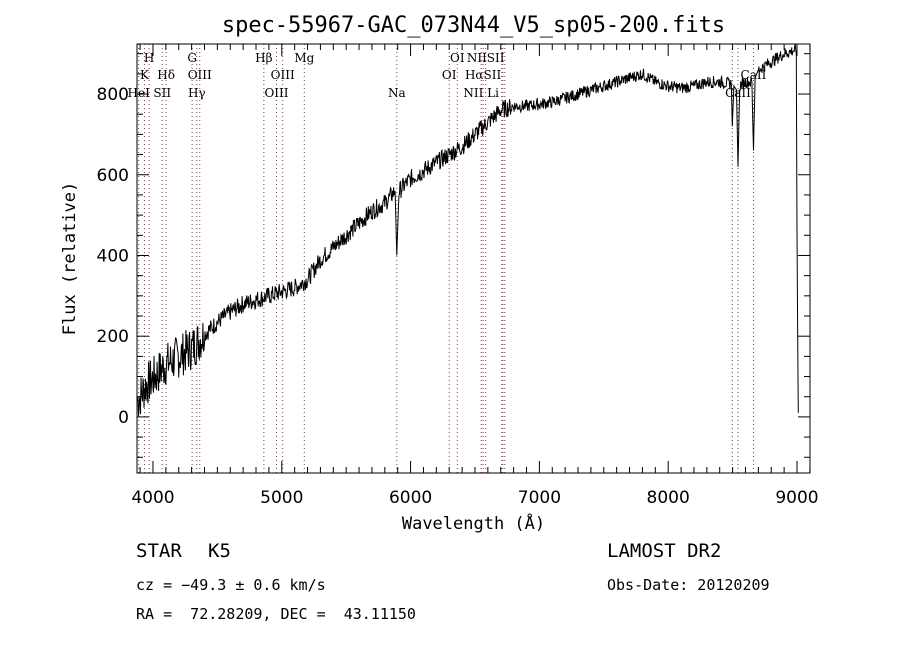 This screenshot has width=900, height=650. Describe the element at coordinates (688, 585) in the screenshot. I see `obs-date: Obs-Date: 20120209` at that location.